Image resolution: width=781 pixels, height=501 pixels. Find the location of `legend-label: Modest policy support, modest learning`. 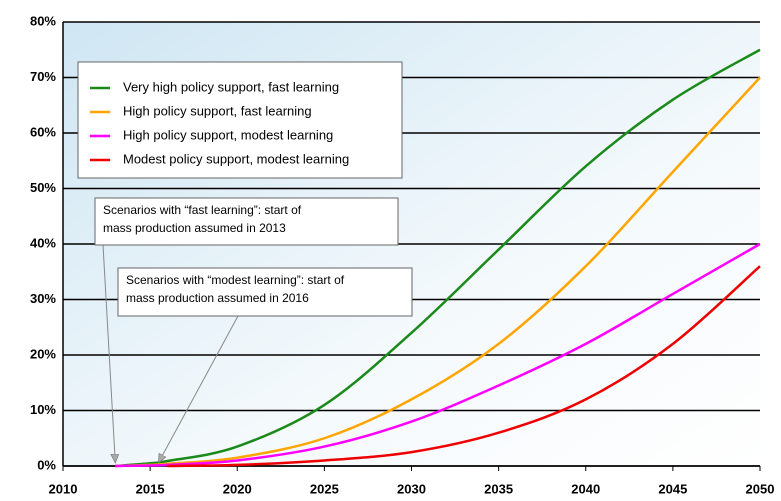

legend-label: Modest policy support, modest learning is located at coordinates (236, 158).